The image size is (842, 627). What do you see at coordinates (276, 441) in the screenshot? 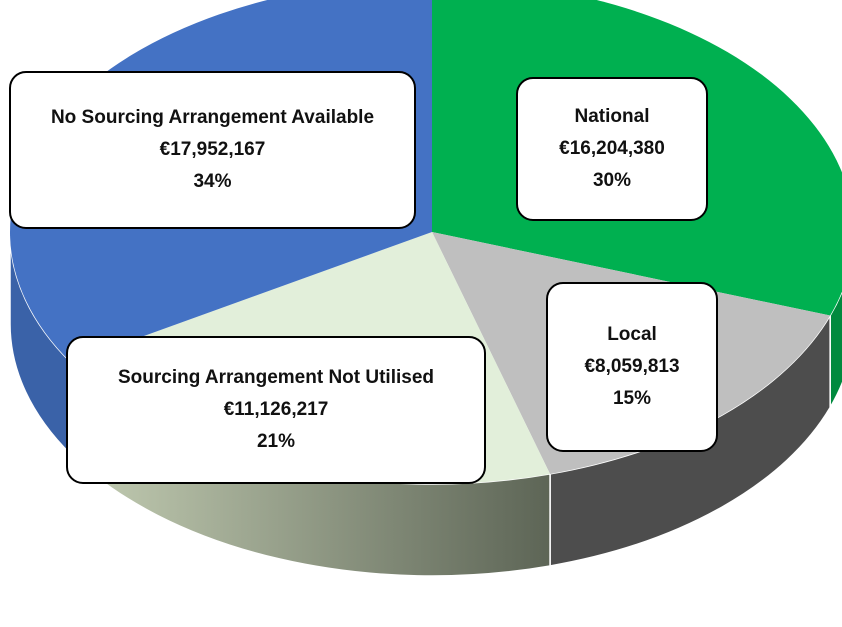
I see `percentage-label: 21%` at bounding box center [276, 441].